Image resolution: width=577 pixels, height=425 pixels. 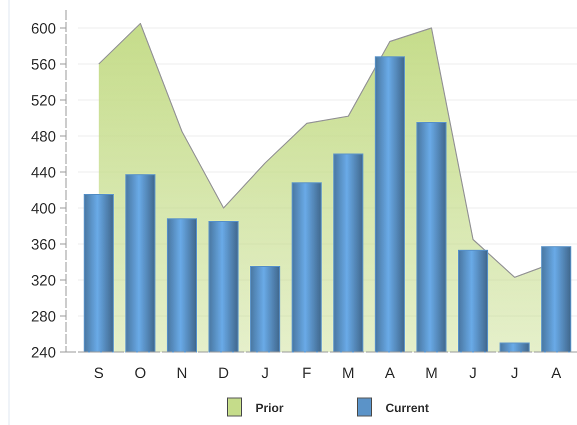 I want to click on x-tick-label: D, so click(x=224, y=373).